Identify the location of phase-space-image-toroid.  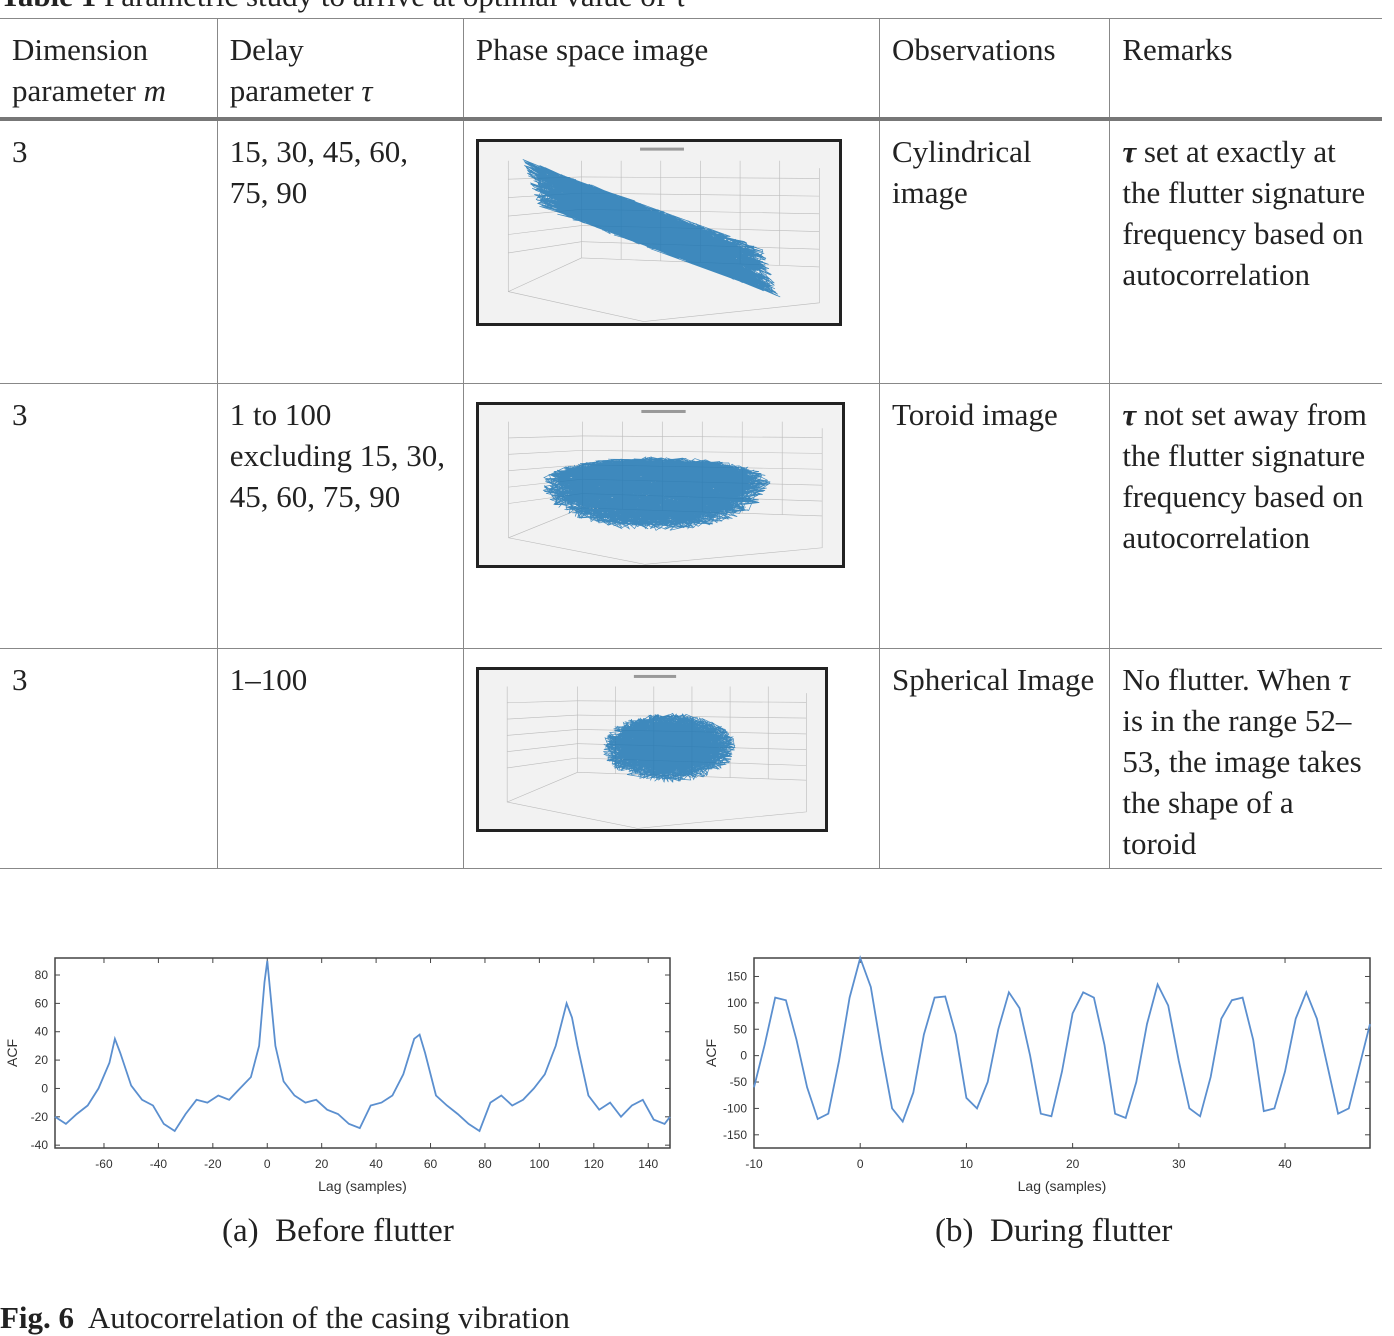
(660, 485).